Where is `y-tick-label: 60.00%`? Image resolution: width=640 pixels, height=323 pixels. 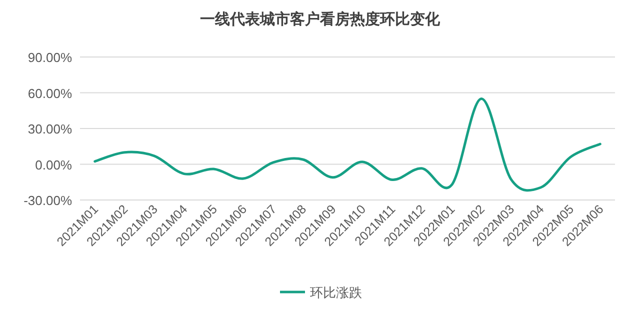 y-tick-label: 60.00% is located at coordinates (50, 93).